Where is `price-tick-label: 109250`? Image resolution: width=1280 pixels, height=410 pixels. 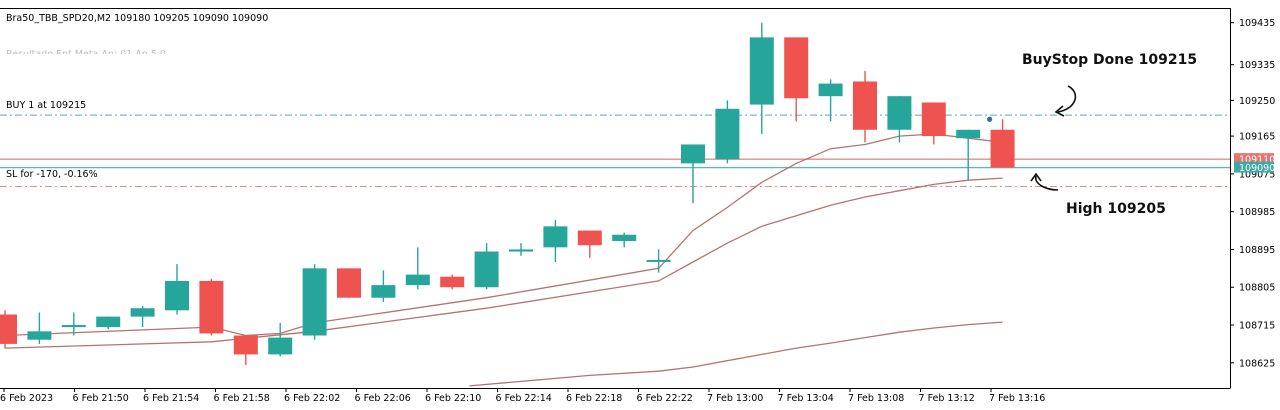 price-tick-label: 109250 is located at coordinates (1257, 101).